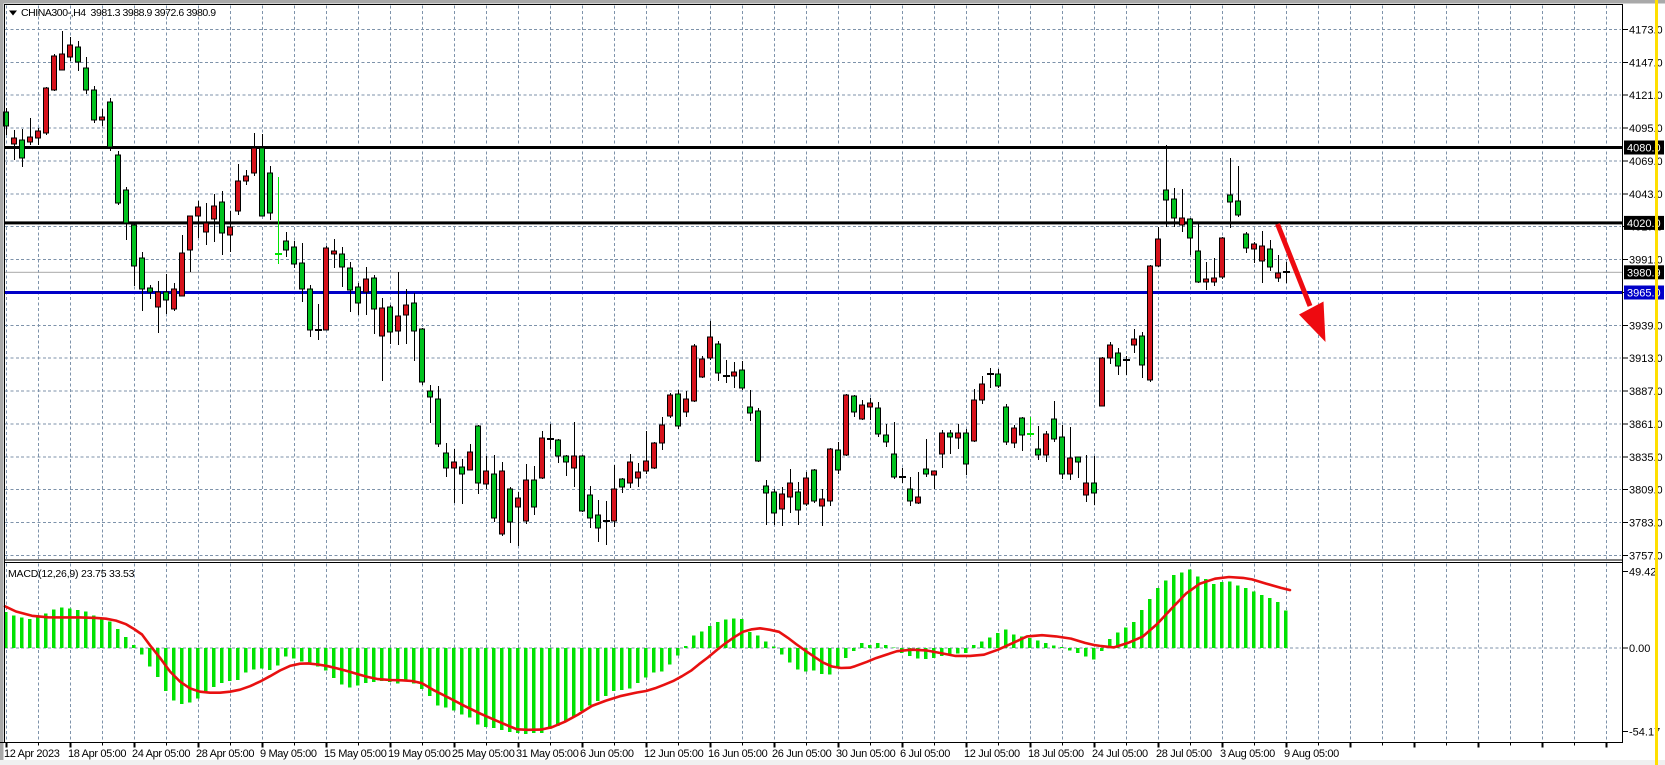 The width and height of the screenshot is (1665, 765). Describe the element at coordinates (1184, 754) in the screenshot. I see `svg-text: 28 Jul 05:00` at that location.